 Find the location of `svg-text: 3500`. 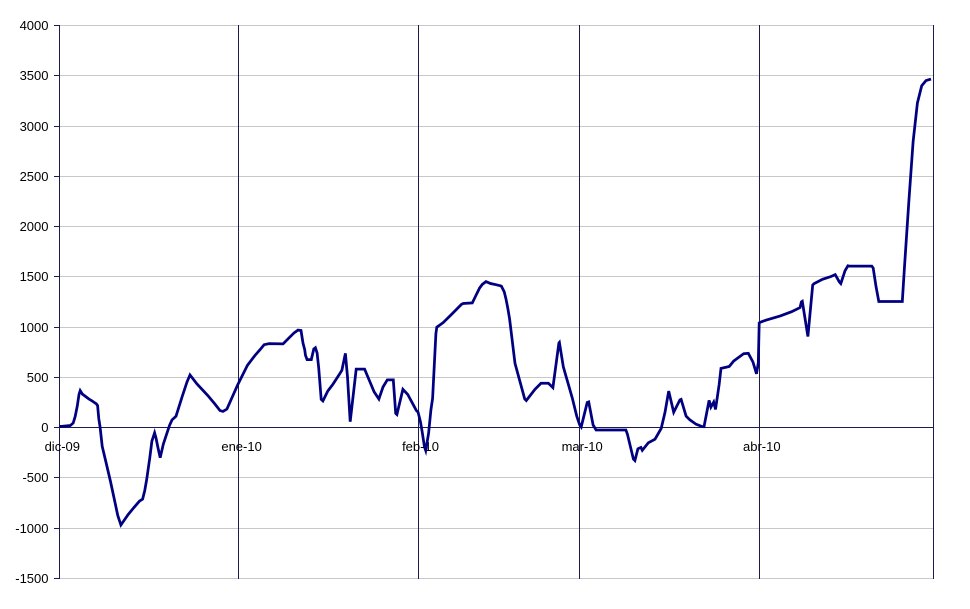

svg-text: 3500 is located at coordinates (34, 75).